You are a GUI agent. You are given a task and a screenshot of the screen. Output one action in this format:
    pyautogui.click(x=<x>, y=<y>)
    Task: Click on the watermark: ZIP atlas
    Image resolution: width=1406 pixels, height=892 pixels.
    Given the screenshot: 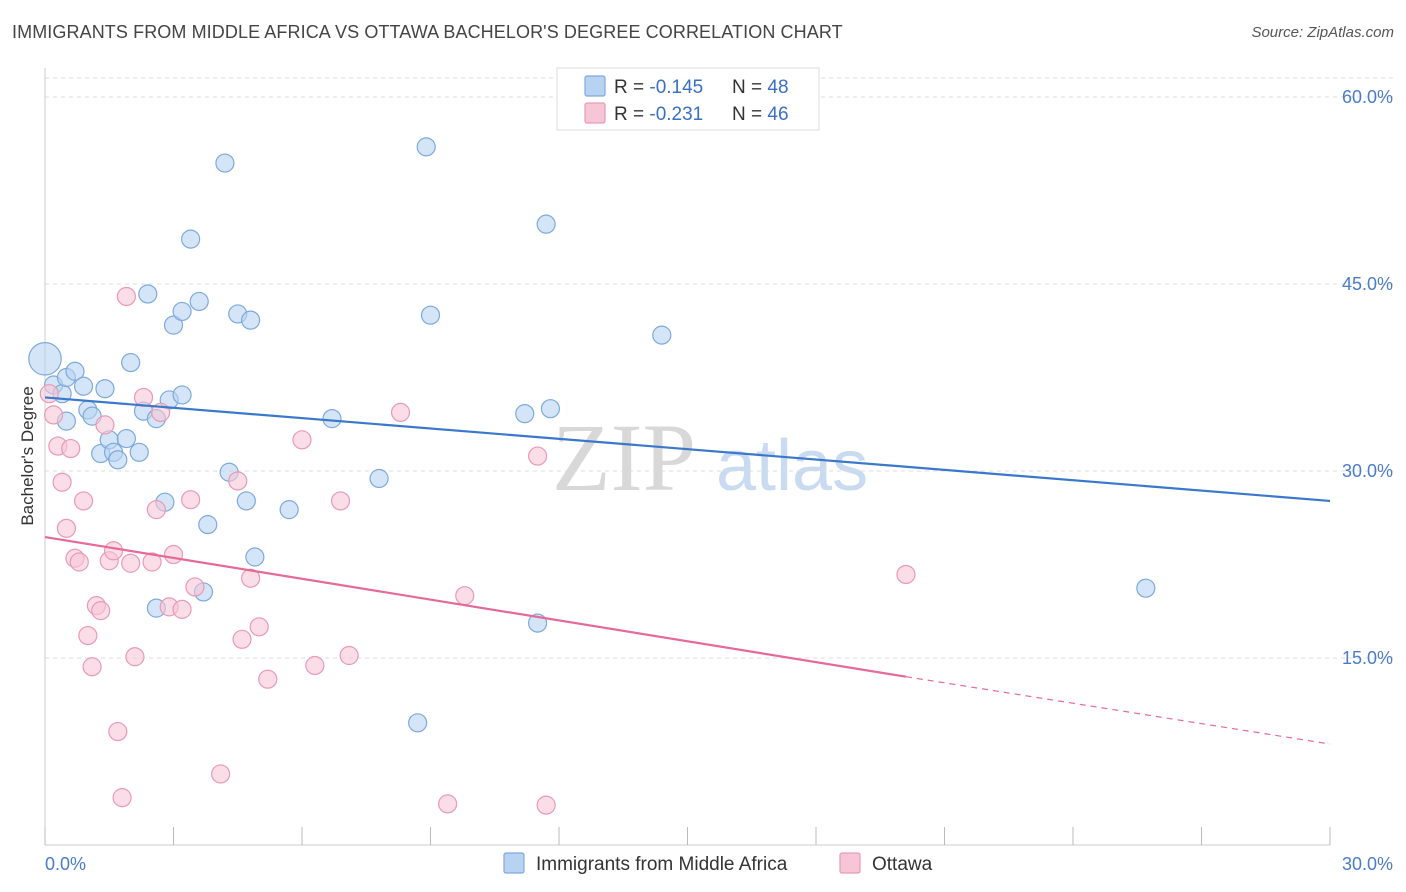 What is the action you would take?
    pyautogui.click(x=710, y=457)
    